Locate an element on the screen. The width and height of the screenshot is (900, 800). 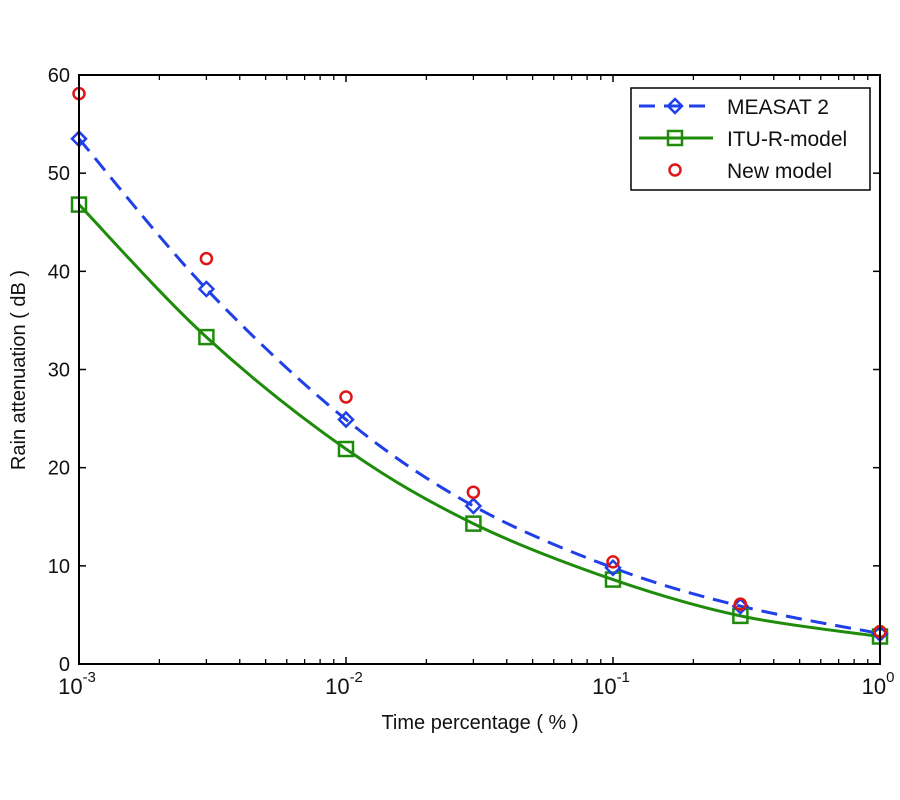
legend-marker-new-model is located at coordinates (675, 170).